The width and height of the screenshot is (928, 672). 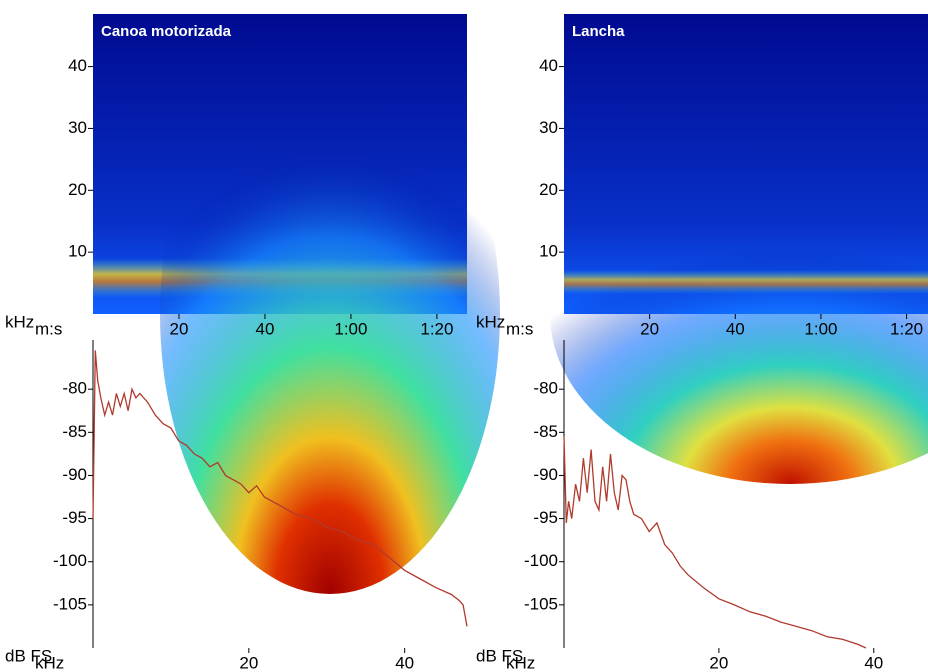 What do you see at coordinates (598, 31) in the screenshot?
I see `panel-title: Lancha` at bounding box center [598, 31].